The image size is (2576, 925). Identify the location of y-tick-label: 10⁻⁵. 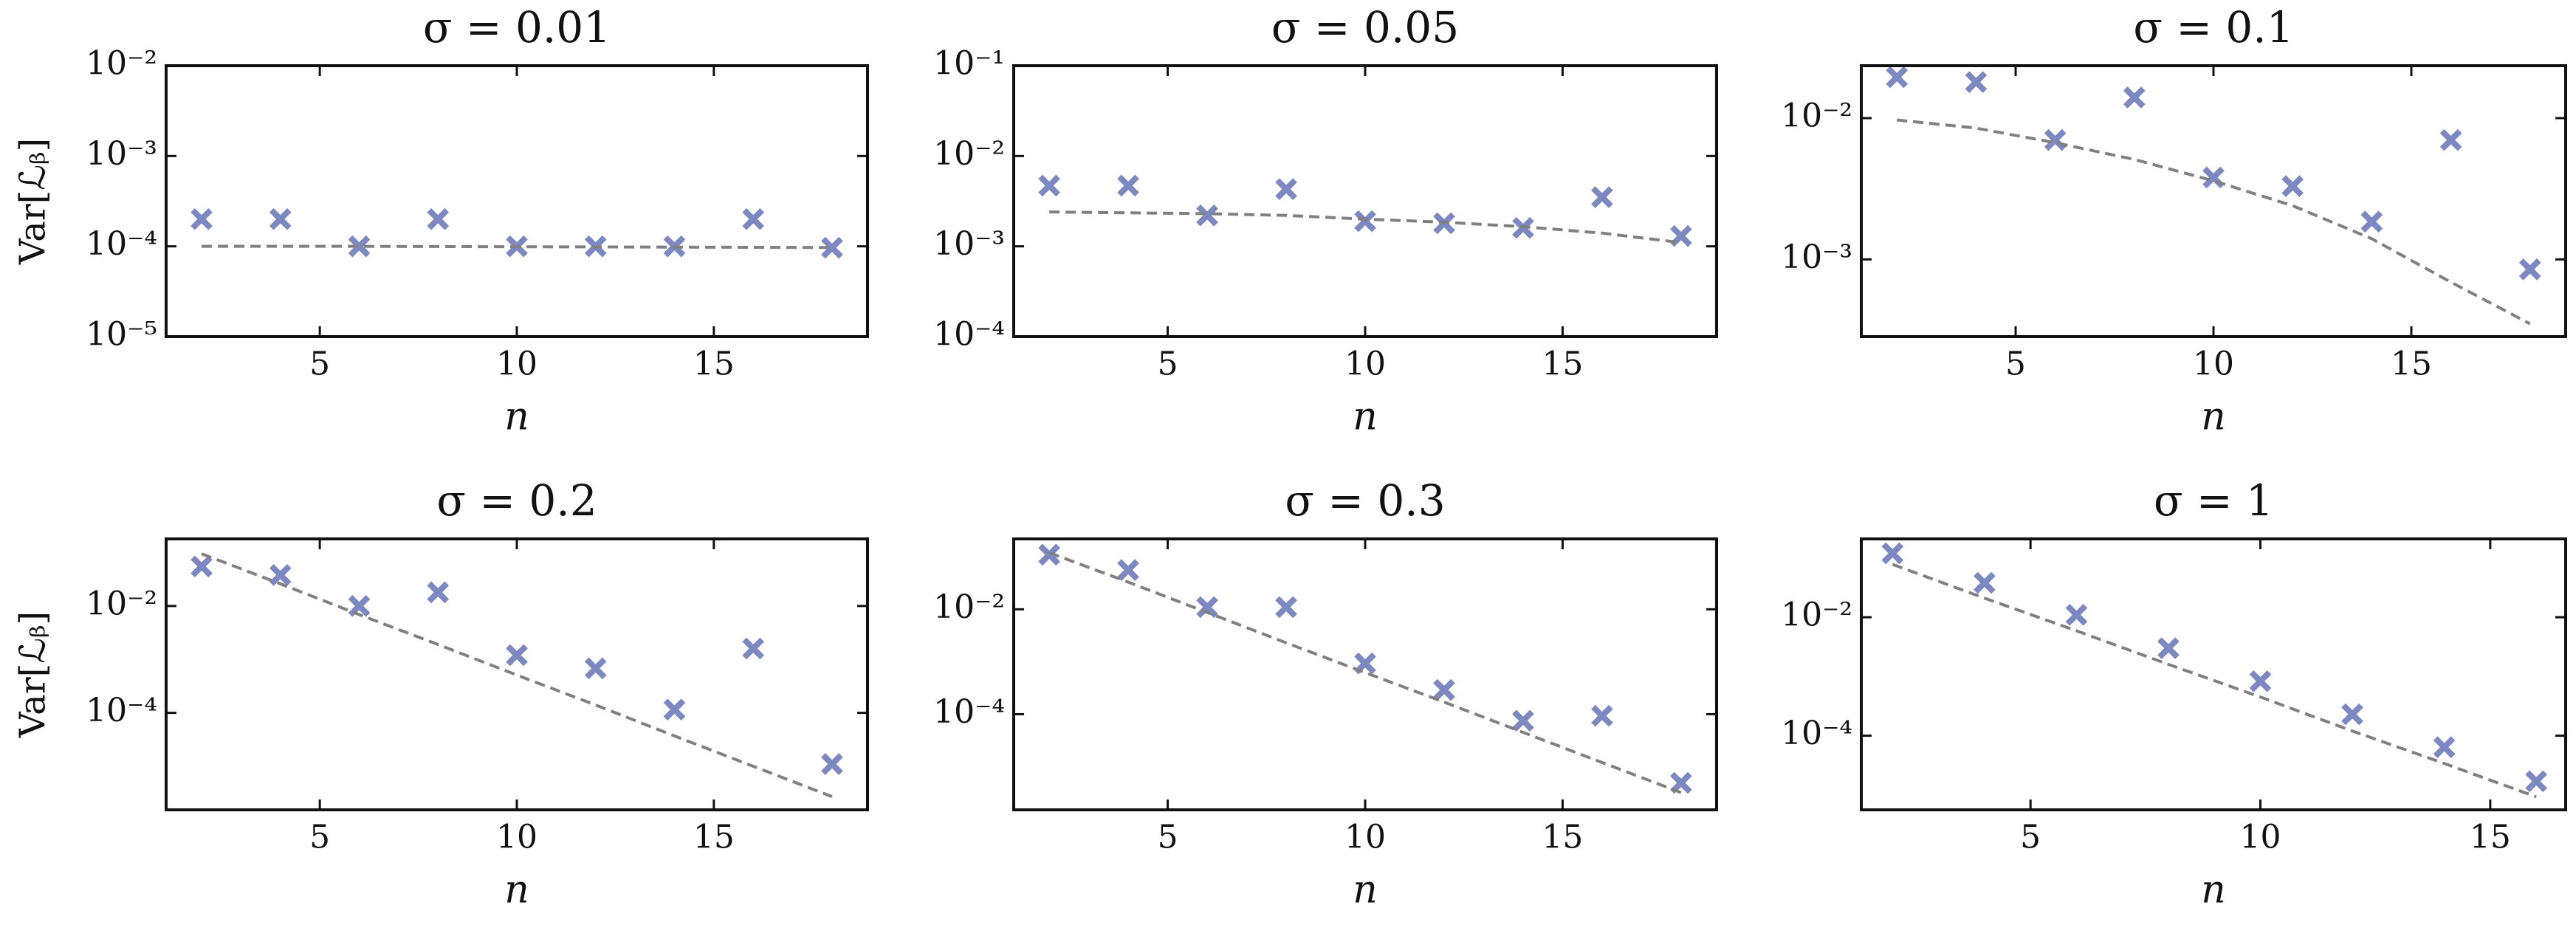
(121, 335).